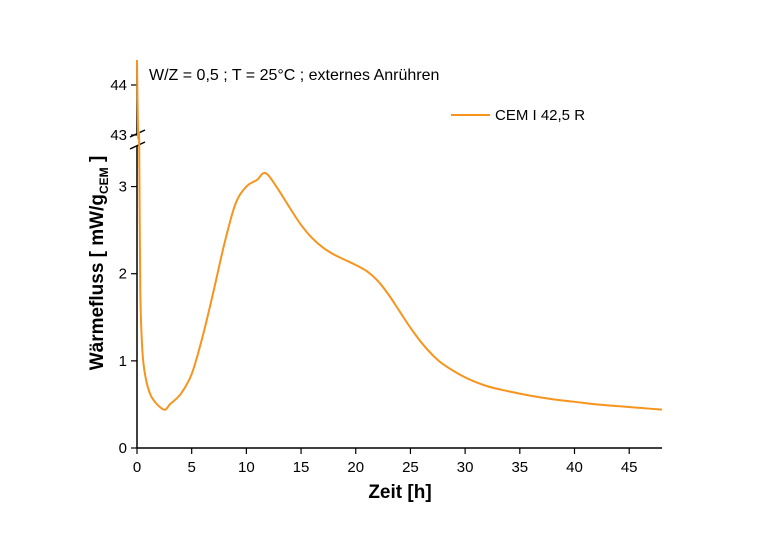 This screenshot has width=768, height=539. What do you see at coordinates (137, 467) in the screenshot?
I see `x-tick-label: 0` at bounding box center [137, 467].